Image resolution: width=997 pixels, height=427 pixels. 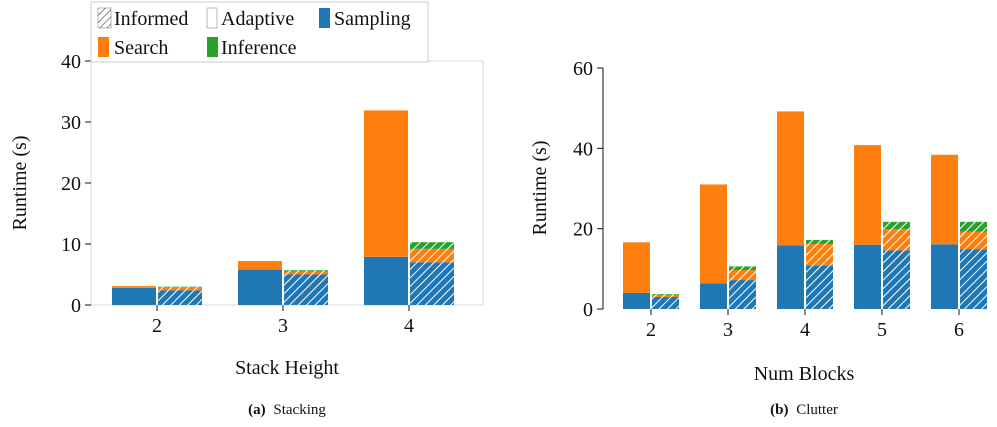 What do you see at coordinates (103, 47) in the screenshot?
I see `legend-swatch-search` at bounding box center [103, 47].